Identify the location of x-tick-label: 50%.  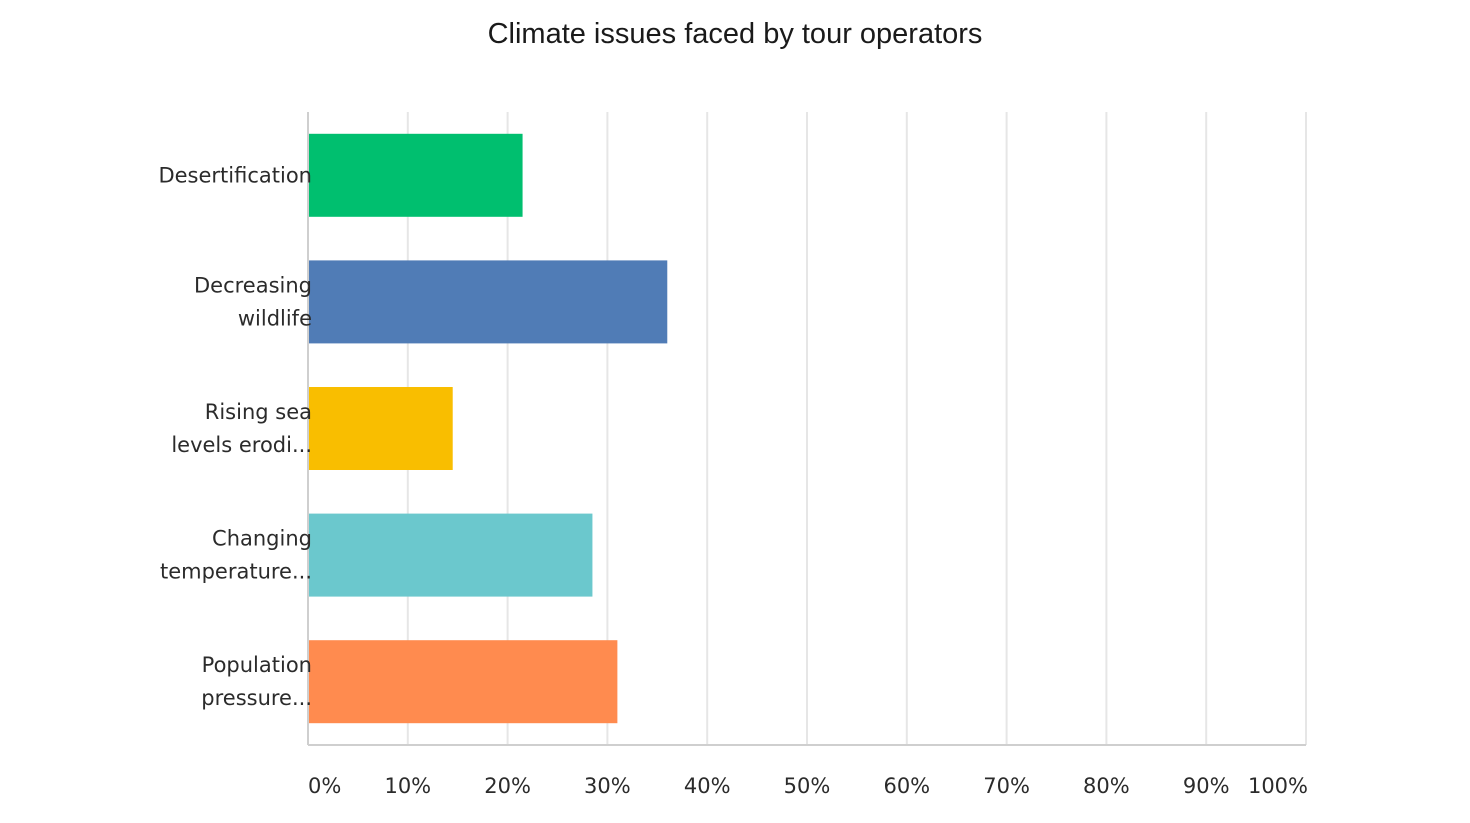
(807, 786).